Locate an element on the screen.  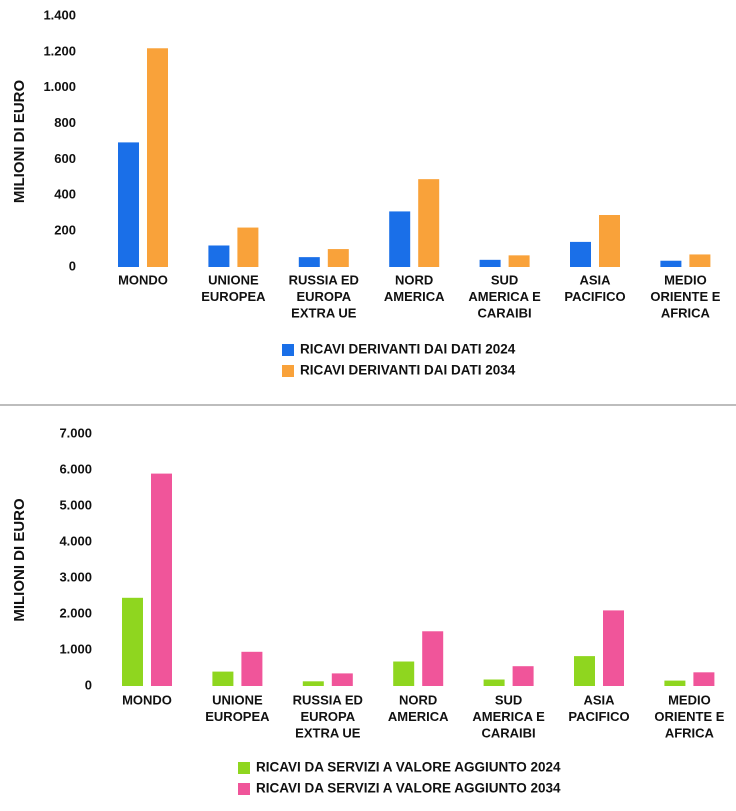
y-tick-label: 7.000 is located at coordinates (75, 432).